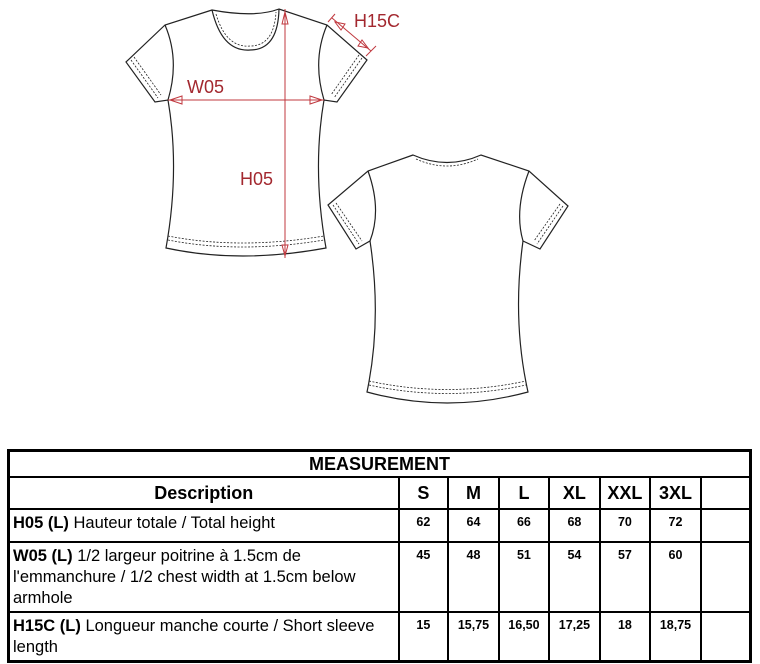  I want to click on measure-text: Hauteur totale / Total height, so click(174, 523).